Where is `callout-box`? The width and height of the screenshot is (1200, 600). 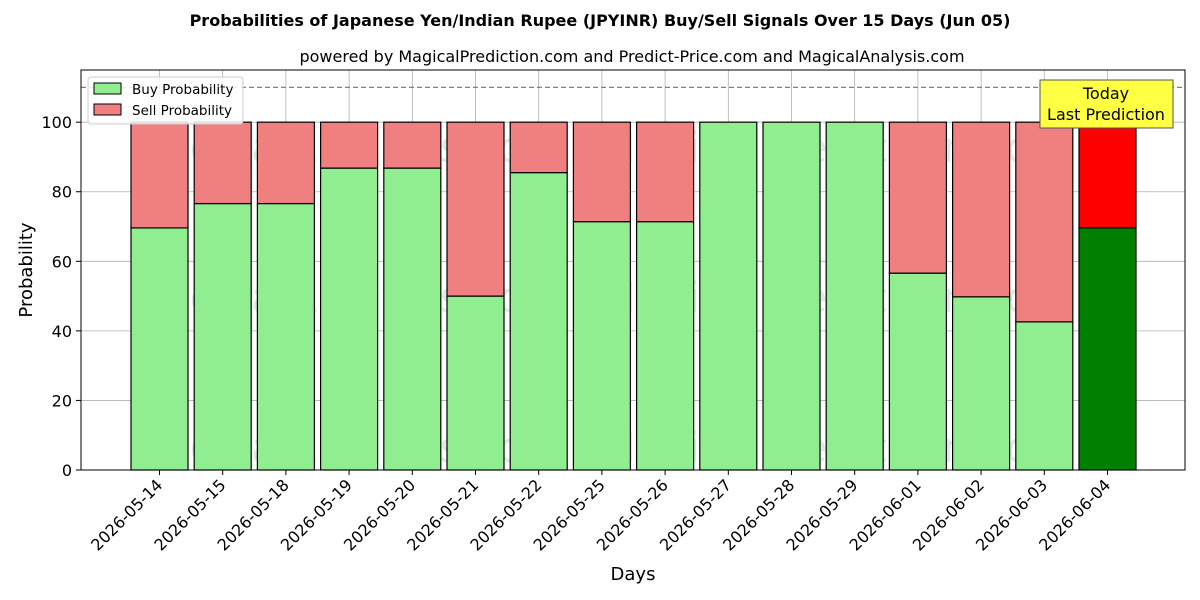 callout-box is located at coordinates (1106, 104).